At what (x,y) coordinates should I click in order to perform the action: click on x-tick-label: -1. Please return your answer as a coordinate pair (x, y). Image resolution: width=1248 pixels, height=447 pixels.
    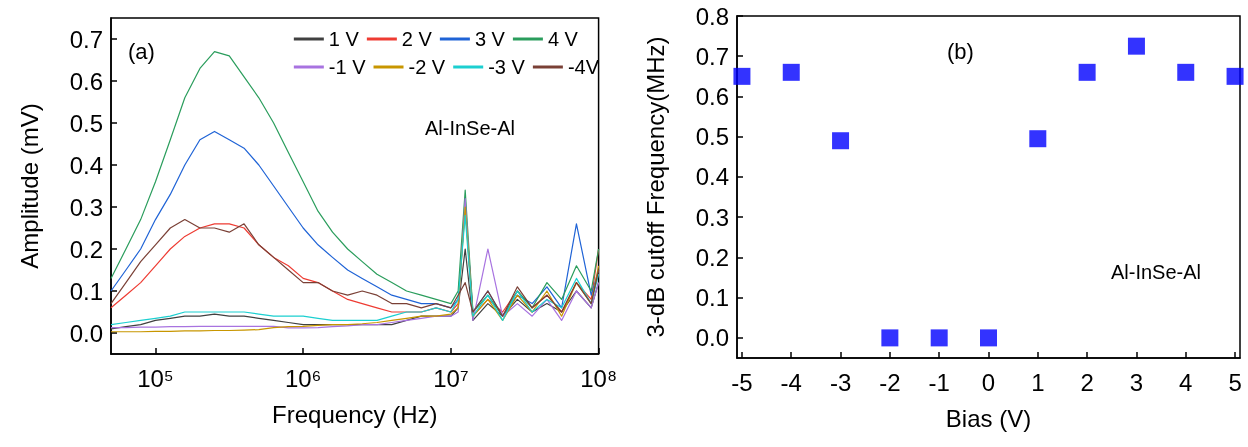
    Looking at the image, I should click on (939, 382).